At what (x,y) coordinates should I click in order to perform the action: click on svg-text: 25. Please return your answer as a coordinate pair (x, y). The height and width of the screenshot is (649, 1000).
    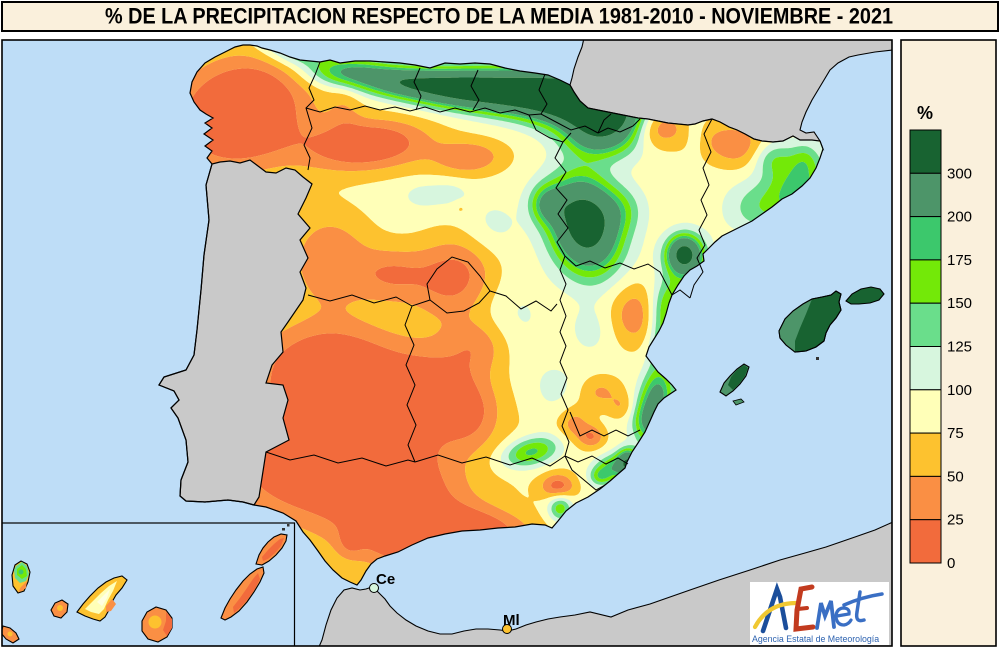
    Looking at the image, I should click on (955, 520).